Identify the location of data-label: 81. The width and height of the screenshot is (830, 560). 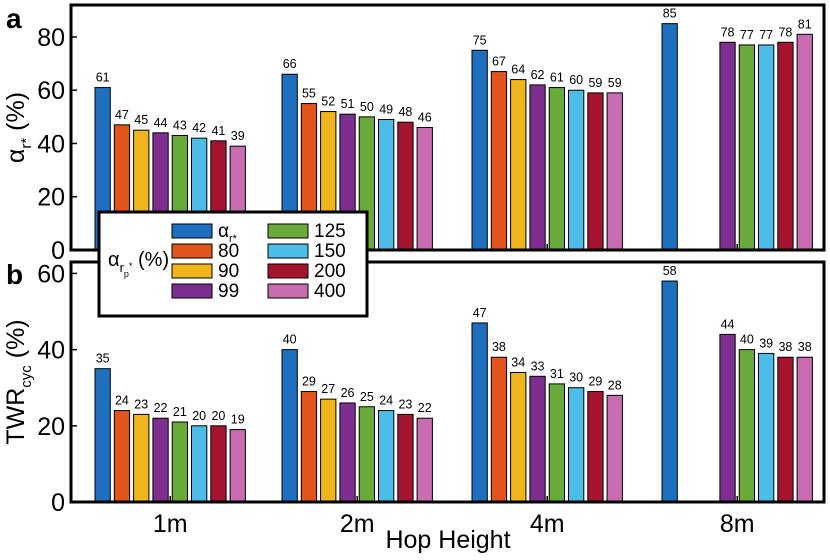
(805, 24).